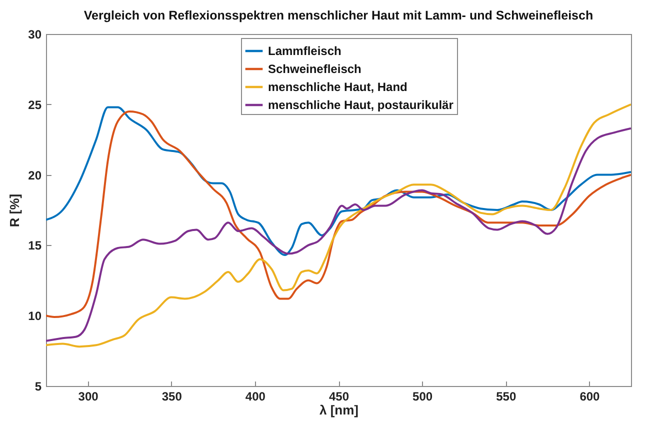 Image resolution: width=651 pixels, height=434 pixels. I want to click on x-tick-label: 550, so click(506, 397).